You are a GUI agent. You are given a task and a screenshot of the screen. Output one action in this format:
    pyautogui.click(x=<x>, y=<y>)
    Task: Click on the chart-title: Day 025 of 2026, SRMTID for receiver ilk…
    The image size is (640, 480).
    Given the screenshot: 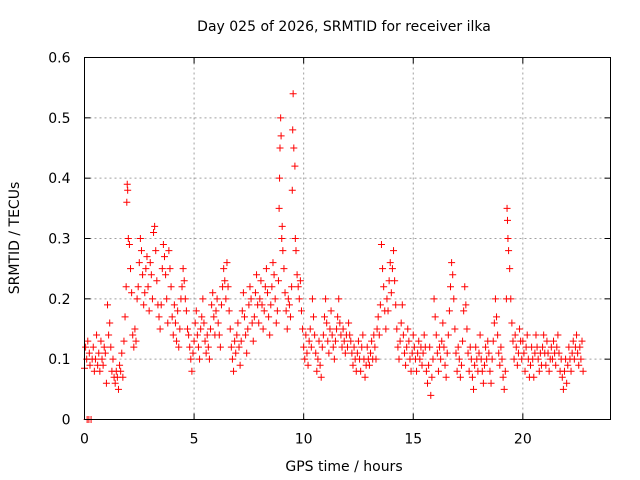 What is the action you would take?
    pyautogui.click(x=344, y=27)
    